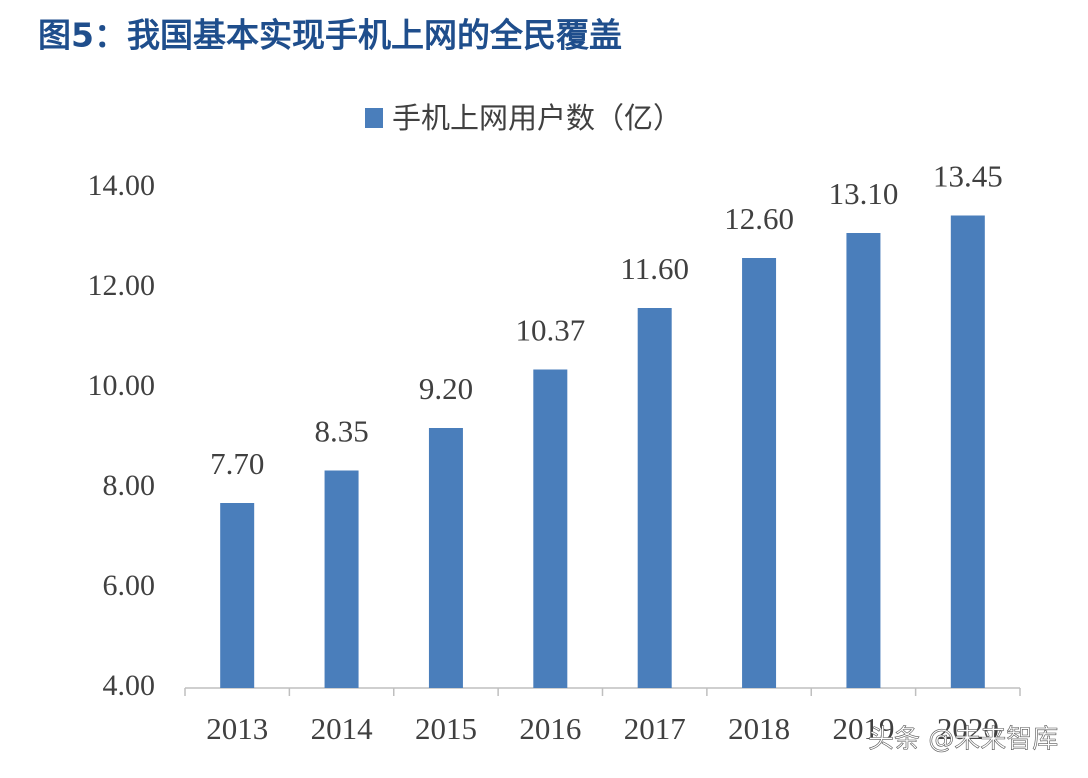  What do you see at coordinates (864, 193) in the screenshot?
I see `data-label: 13.10` at bounding box center [864, 193].